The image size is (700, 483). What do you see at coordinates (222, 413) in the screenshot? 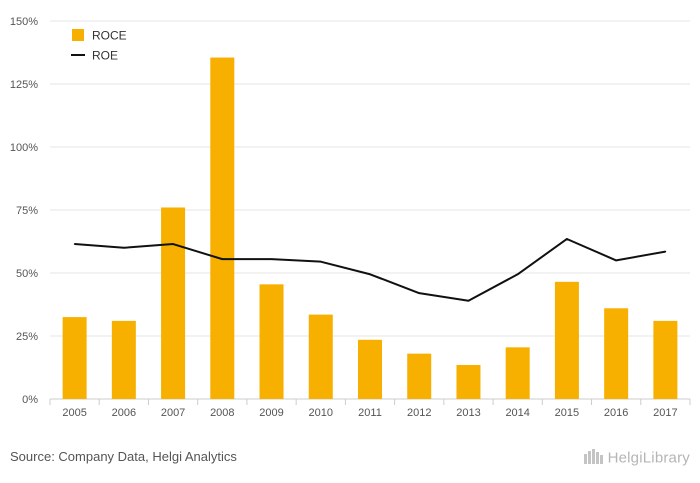
I see `x-tick-label: 2008` at bounding box center [222, 413].